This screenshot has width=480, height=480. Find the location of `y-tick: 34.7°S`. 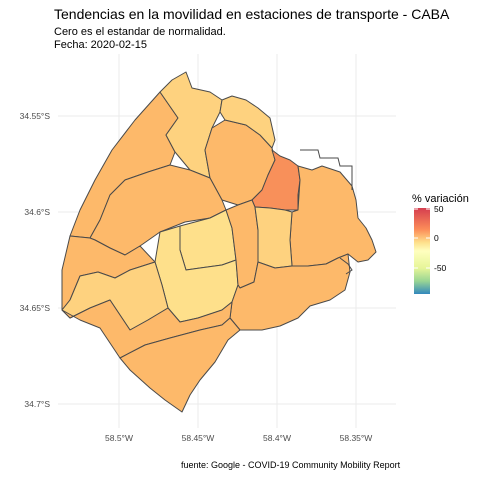

y-tick: 34.7°S is located at coordinates (37, 404).